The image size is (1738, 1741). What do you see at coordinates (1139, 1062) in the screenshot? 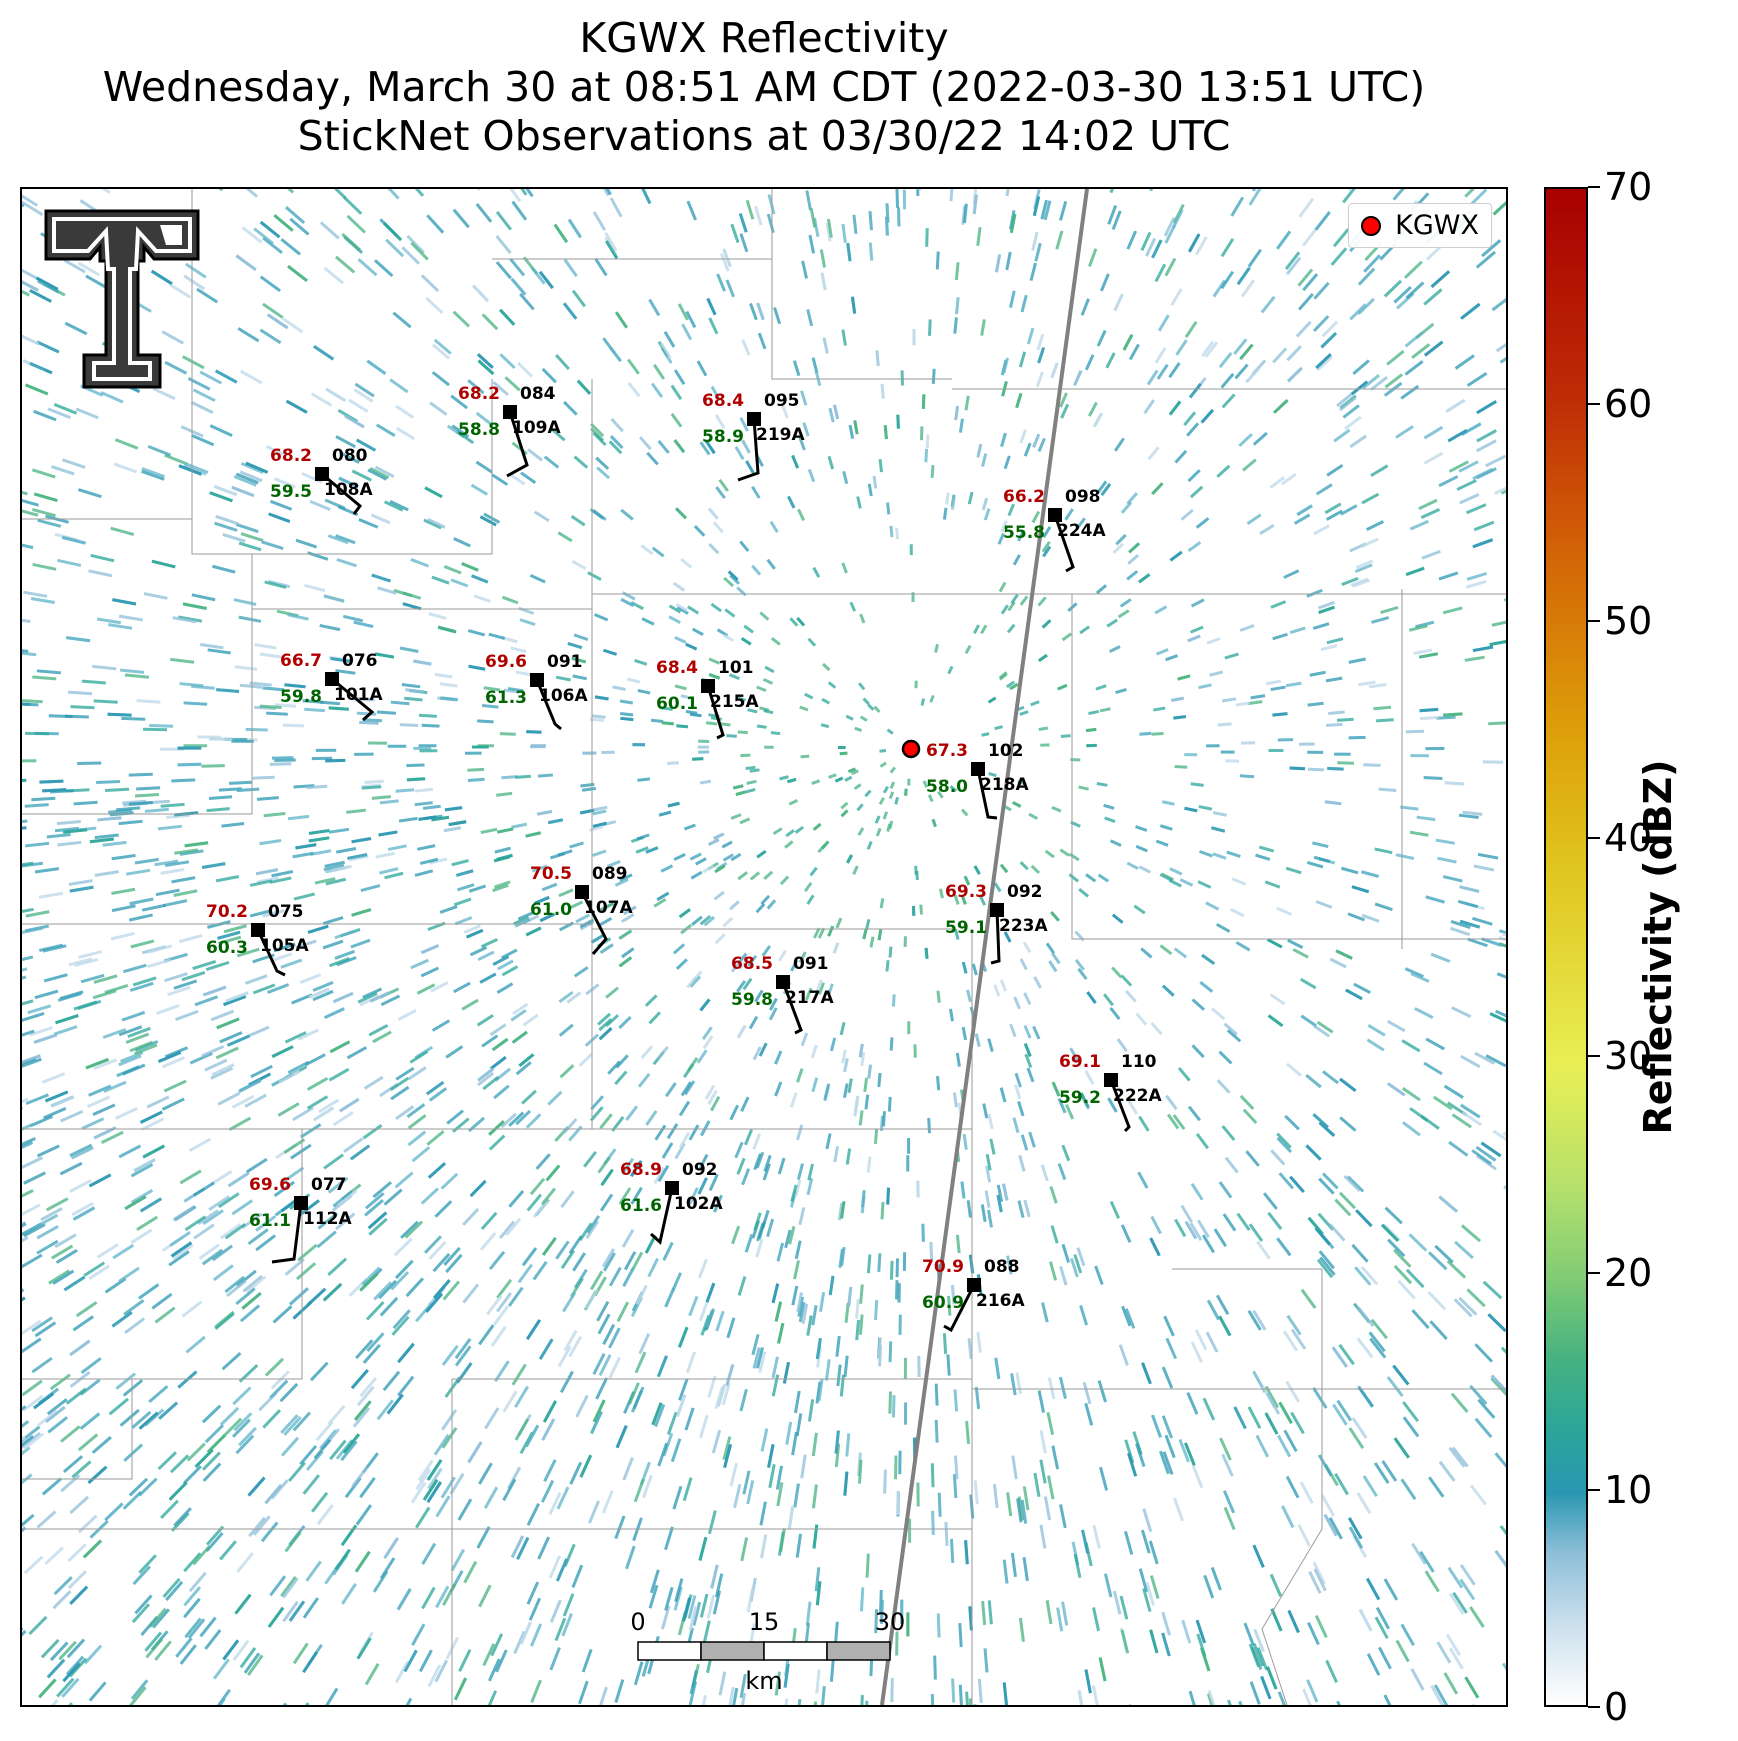
I see `station-wind-direction: 110` at bounding box center [1139, 1062].